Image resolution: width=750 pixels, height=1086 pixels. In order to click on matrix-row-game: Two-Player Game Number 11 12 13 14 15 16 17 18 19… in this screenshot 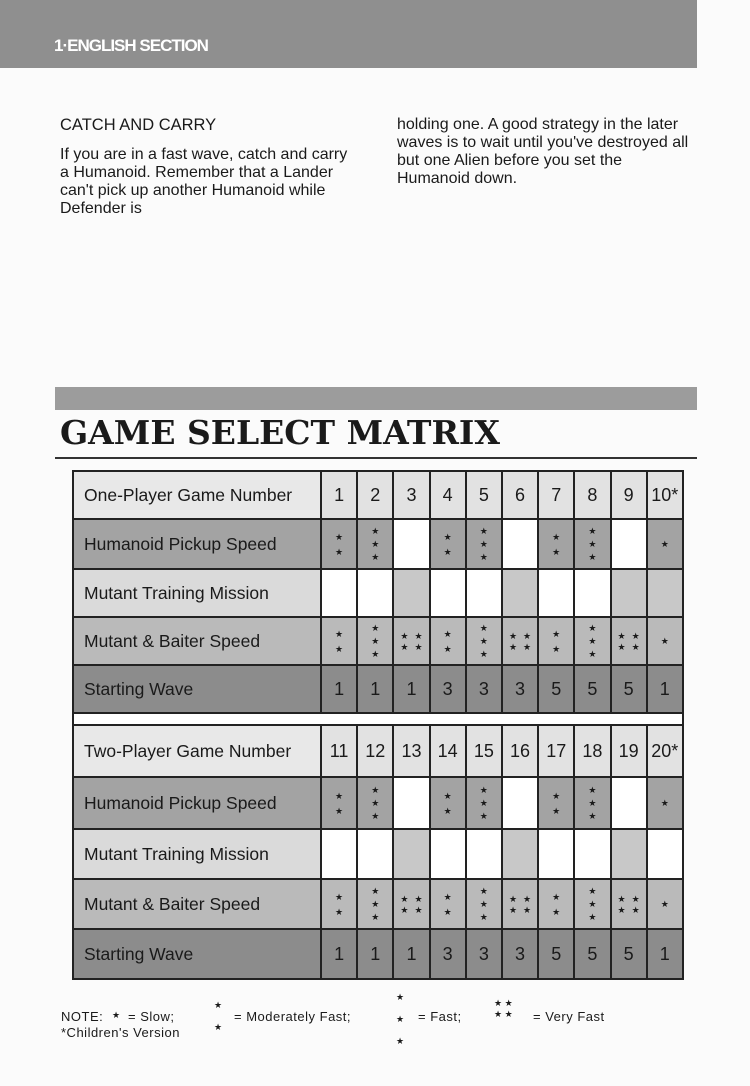, I will do `click(378, 752)`.